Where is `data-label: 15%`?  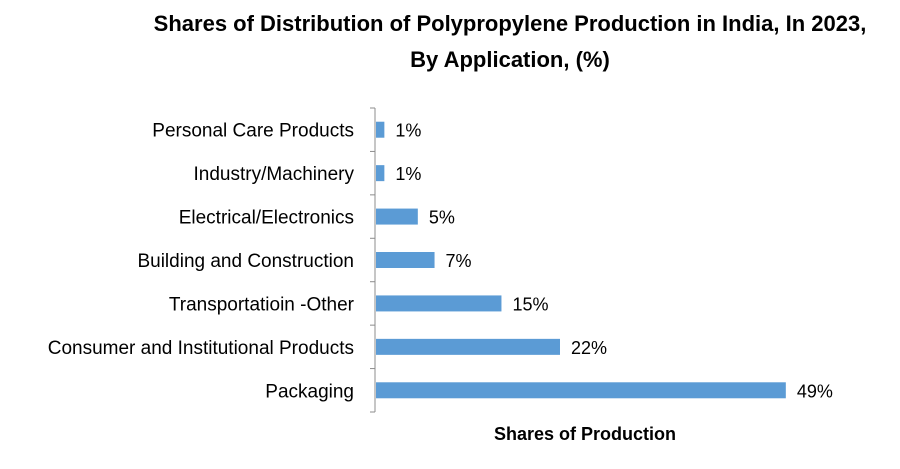 data-label: 15% is located at coordinates (530, 304).